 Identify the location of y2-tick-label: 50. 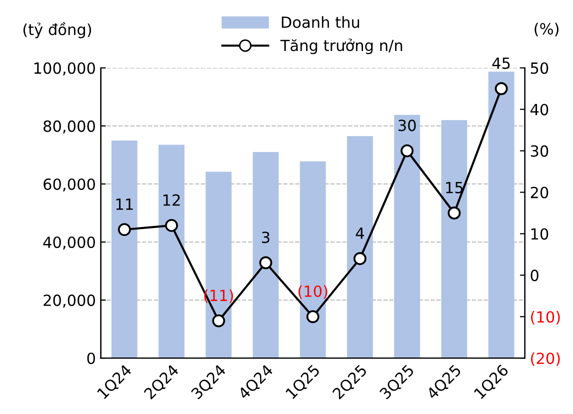
(539, 68).